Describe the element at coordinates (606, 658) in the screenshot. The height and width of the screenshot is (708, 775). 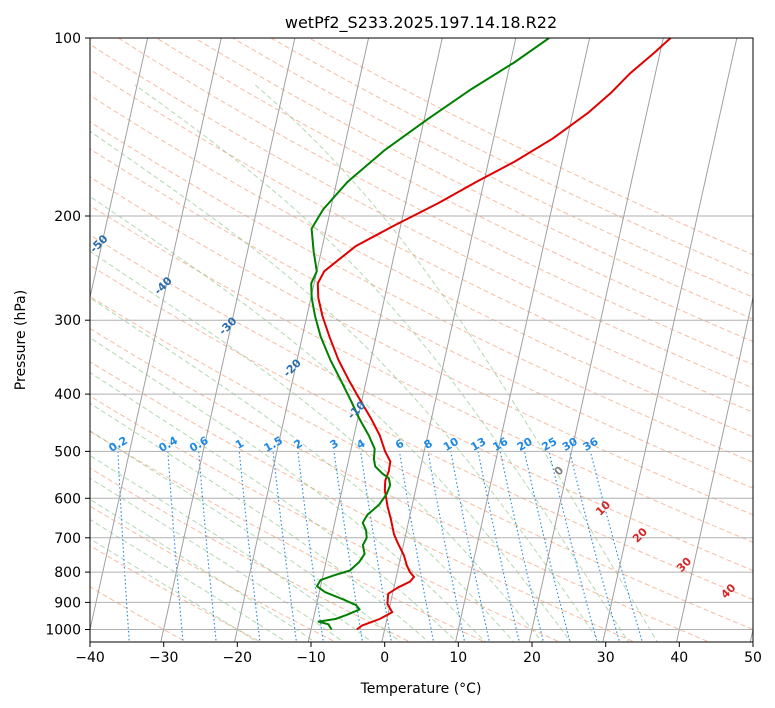
I see `x-tick-label: 30` at that location.